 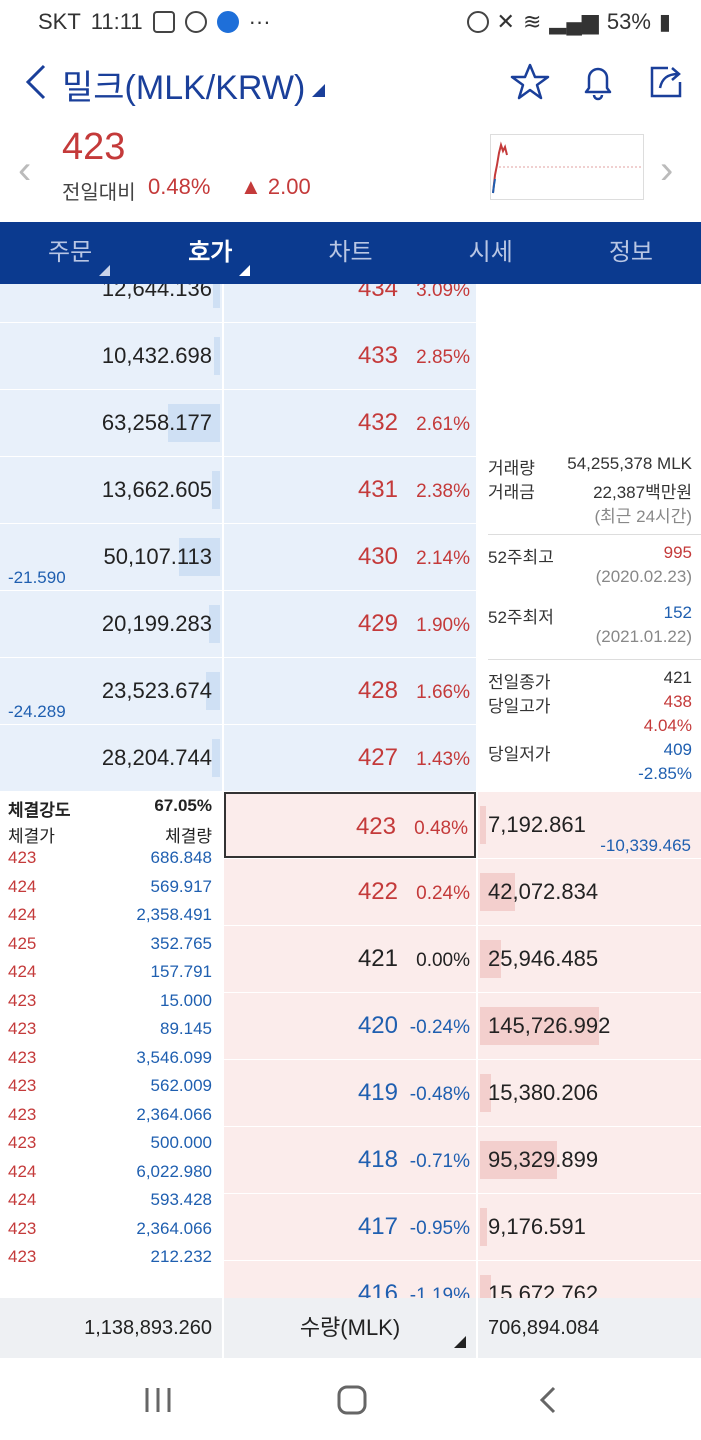 I want to click on ask-volume-cell: 10,432.698, so click(x=111, y=356).